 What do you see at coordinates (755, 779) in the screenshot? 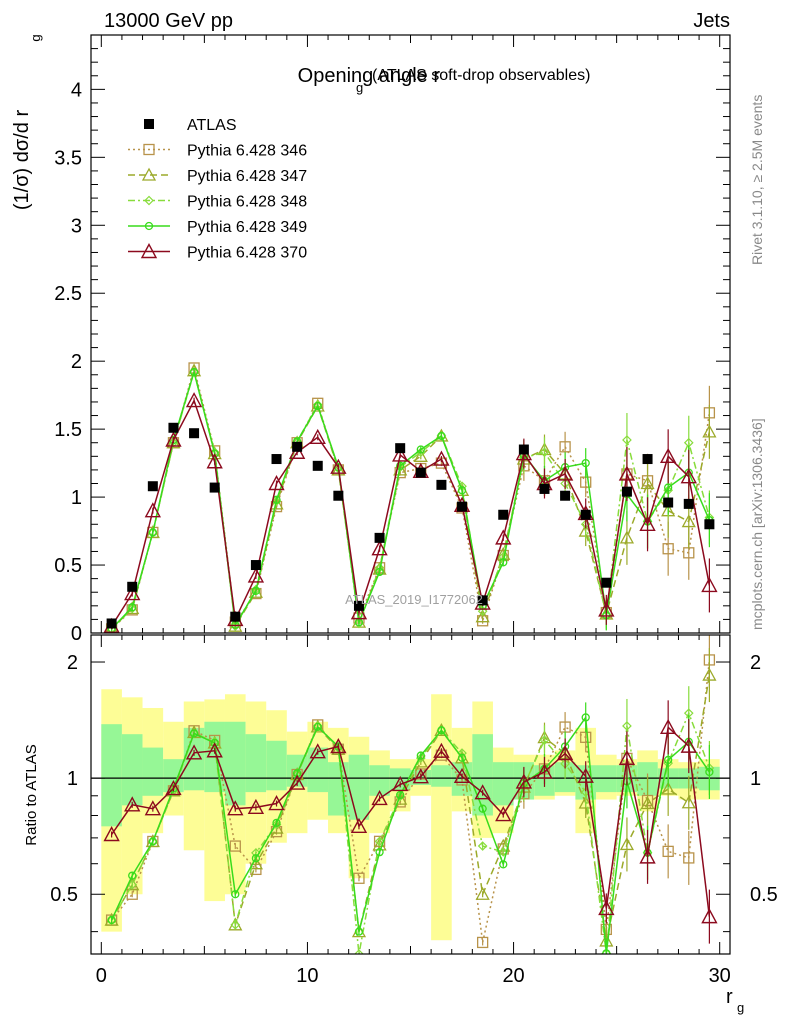
I see `ratio-y-tick-label-right: 1` at bounding box center [755, 779].